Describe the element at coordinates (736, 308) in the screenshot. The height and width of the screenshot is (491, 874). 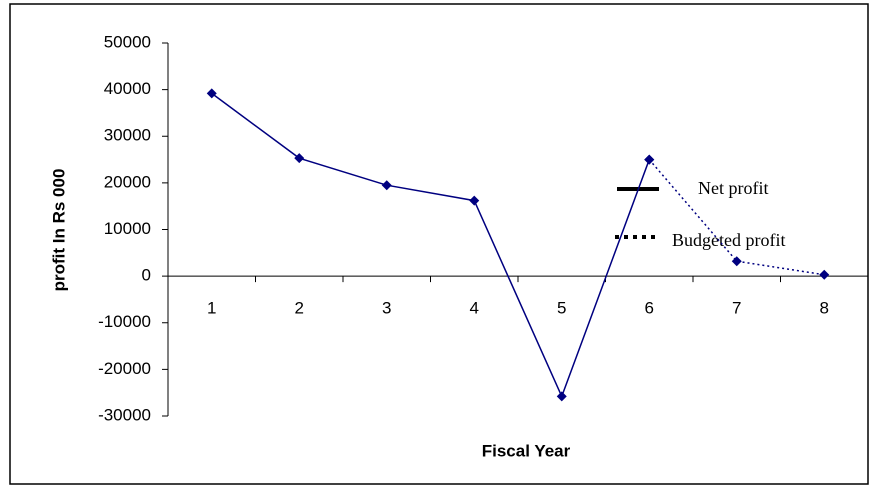
I see `x-tick-label: 7` at that location.